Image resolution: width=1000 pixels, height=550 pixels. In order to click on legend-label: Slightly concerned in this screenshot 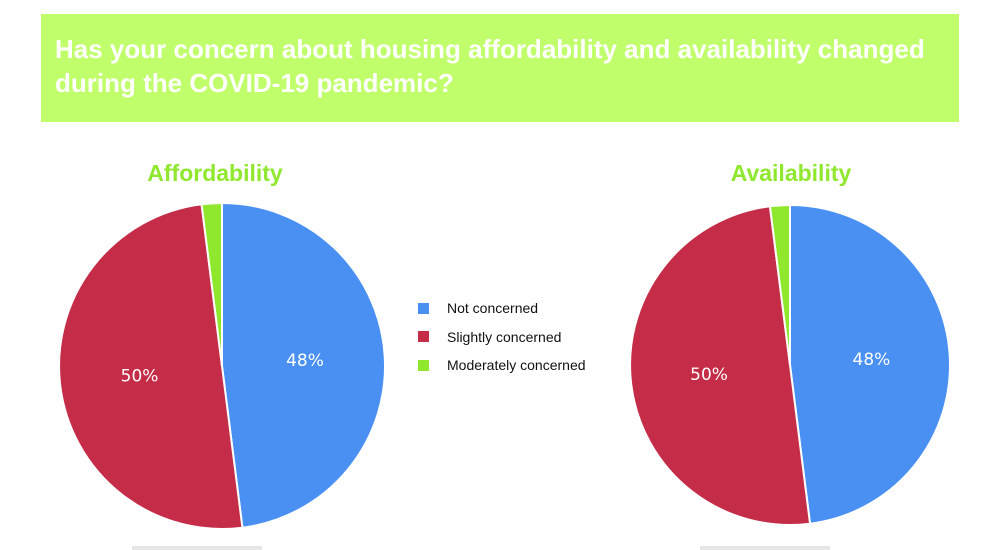, I will do `click(504, 336)`.